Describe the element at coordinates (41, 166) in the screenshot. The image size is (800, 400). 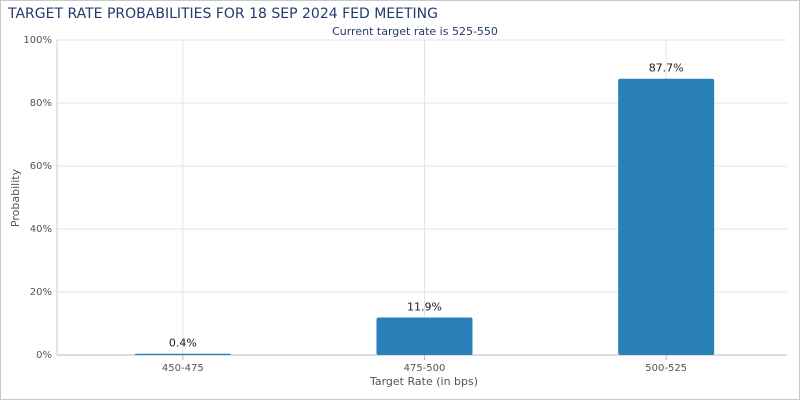
I see `y-tick-label: 60%` at that location.